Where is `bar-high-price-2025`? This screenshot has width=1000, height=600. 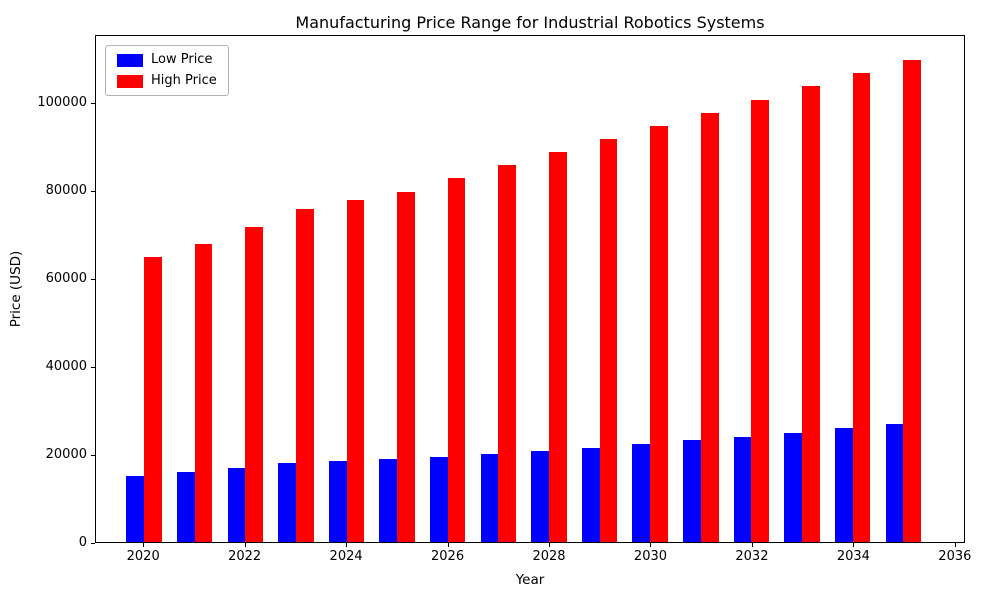 bar-high-price-2025 is located at coordinates (406, 366).